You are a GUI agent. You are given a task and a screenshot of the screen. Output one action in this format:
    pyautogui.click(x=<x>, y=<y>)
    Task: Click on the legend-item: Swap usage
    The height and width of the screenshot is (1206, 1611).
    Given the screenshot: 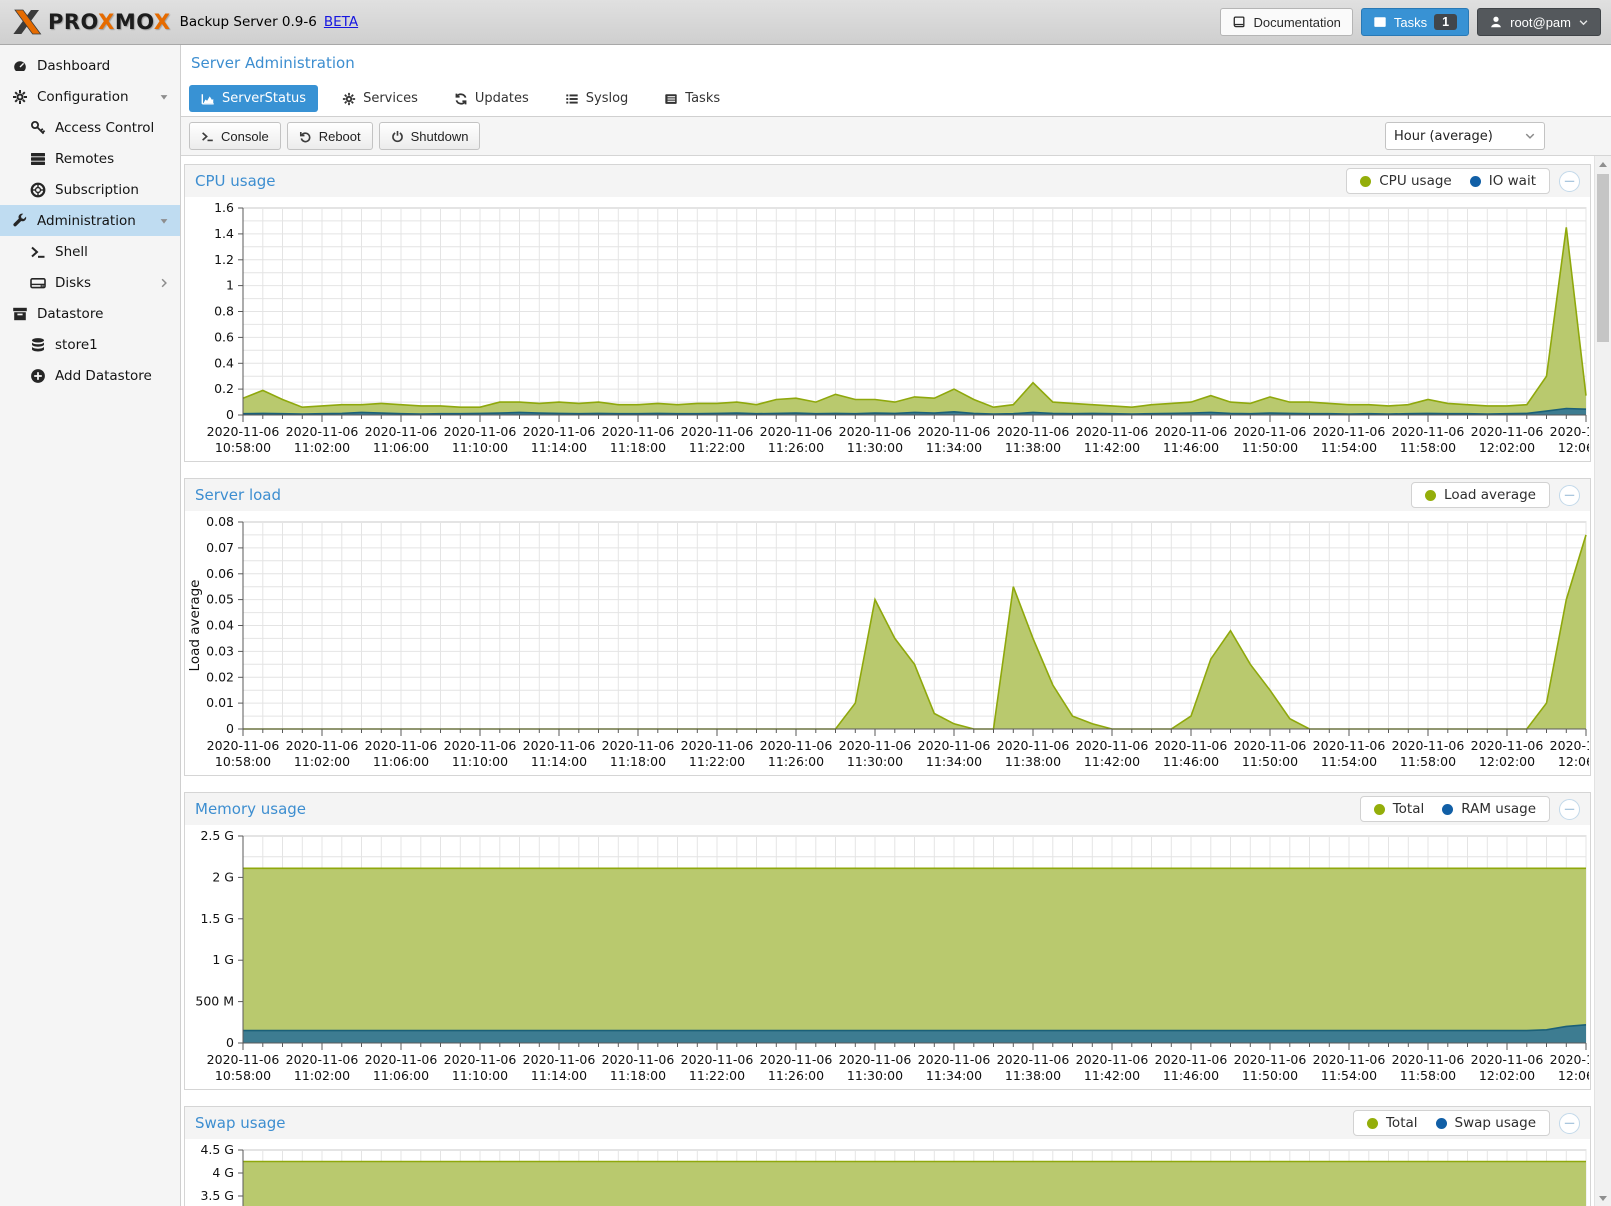 What is the action you would take?
    pyautogui.click(x=1485, y=1123)
    